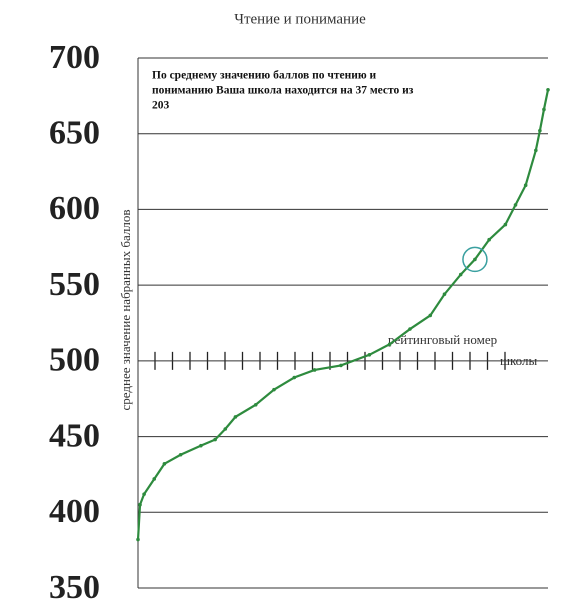  I want to click on y-tick-label: 600, so click(74, 208).